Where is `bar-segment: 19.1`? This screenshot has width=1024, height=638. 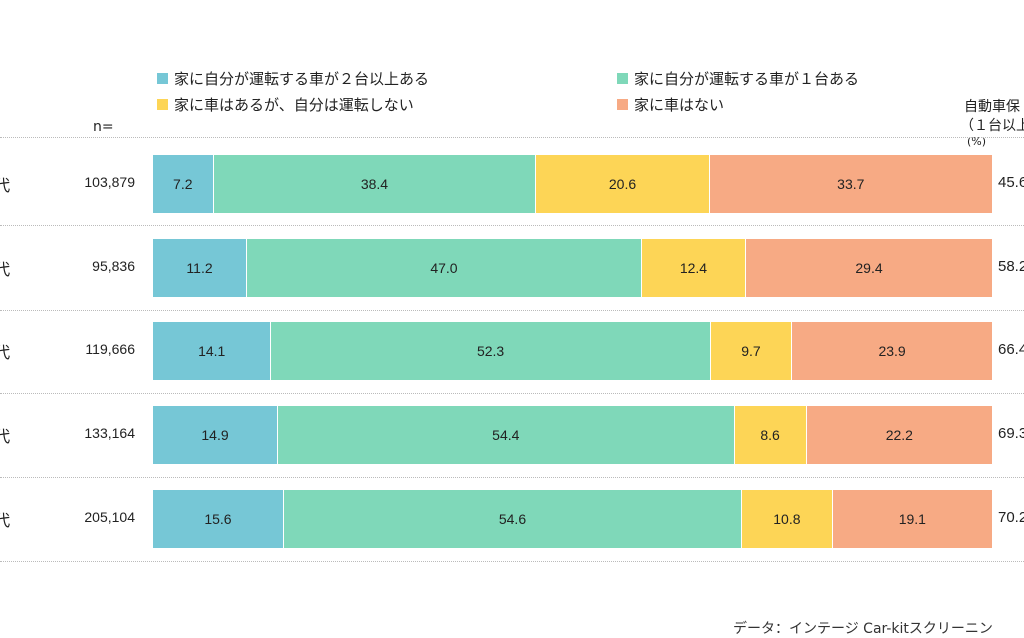 bar-segment: 19.1 is located at coordinates (912, 519).